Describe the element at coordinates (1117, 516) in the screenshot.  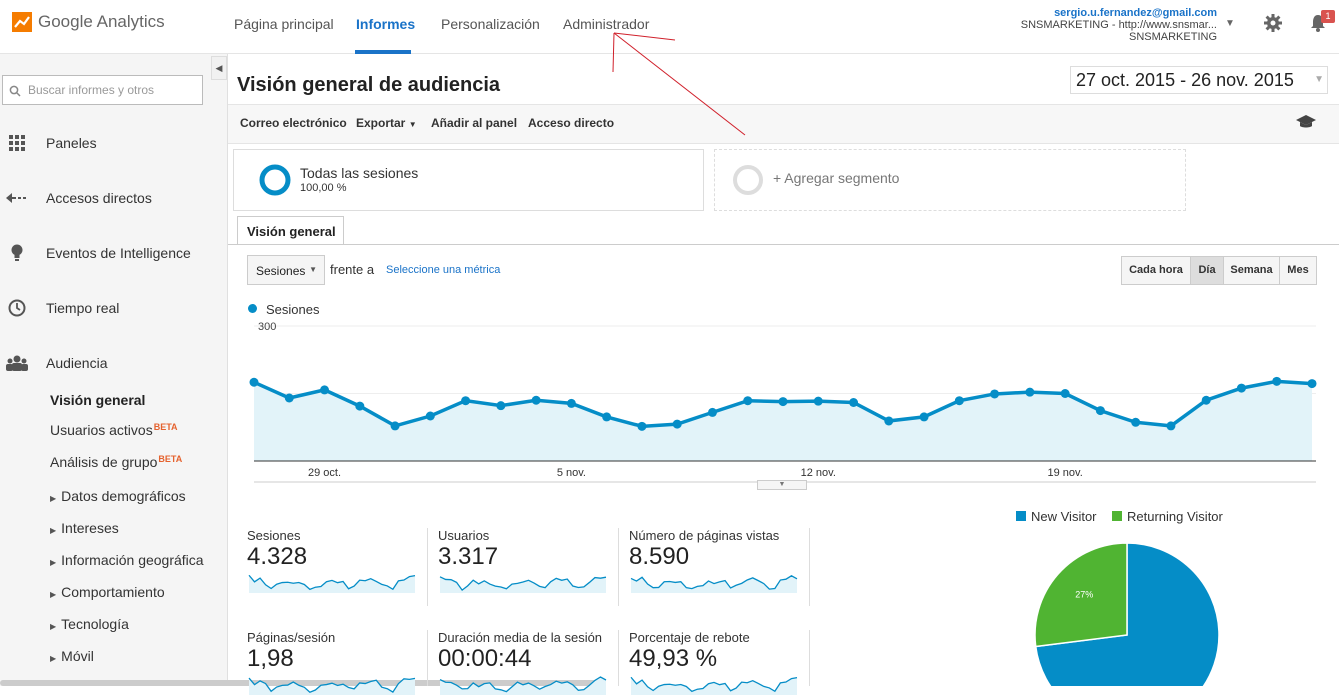
I see `legend-swatch-returning-visitor` at that location.